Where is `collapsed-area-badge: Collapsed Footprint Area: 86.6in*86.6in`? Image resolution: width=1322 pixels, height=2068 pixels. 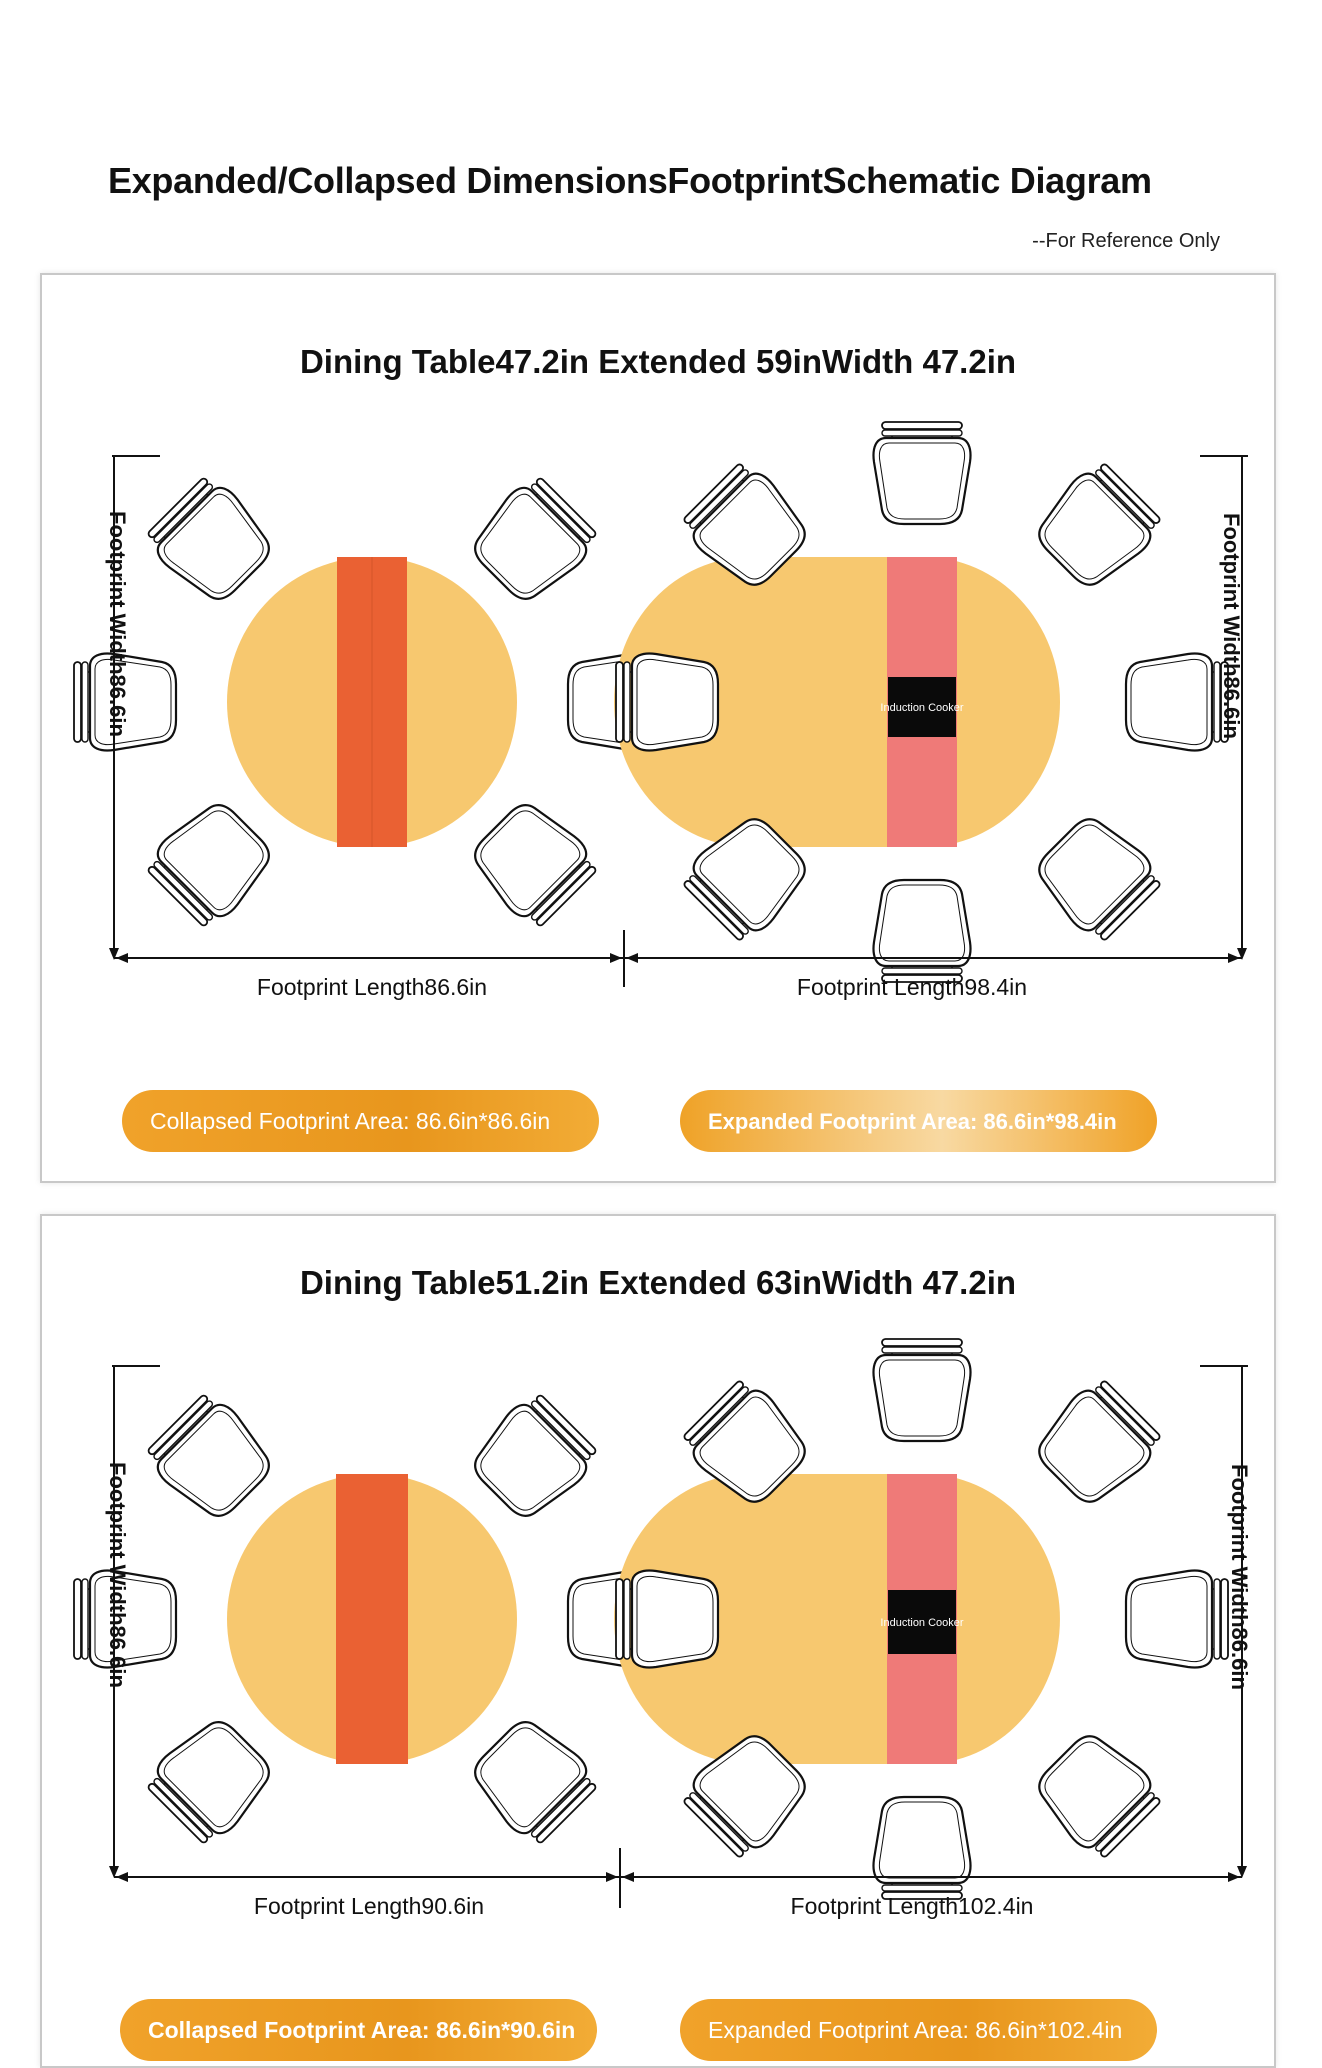 collapsed-area-badge: Collapsed Footprint Area: 86.6in*86.6in is located at coordinates (360, 1121).